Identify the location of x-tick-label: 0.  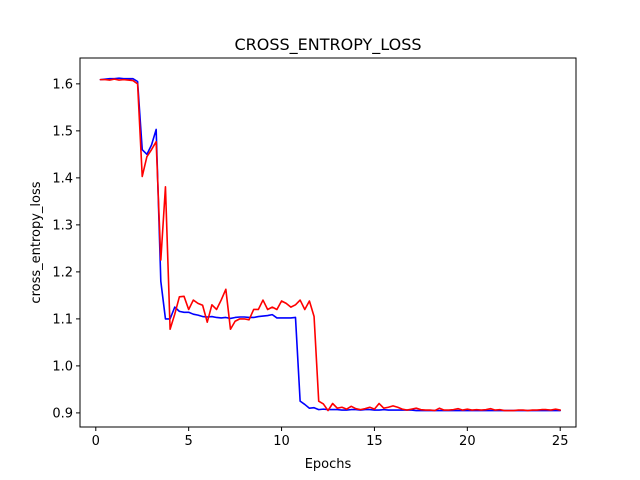
(96, 441).